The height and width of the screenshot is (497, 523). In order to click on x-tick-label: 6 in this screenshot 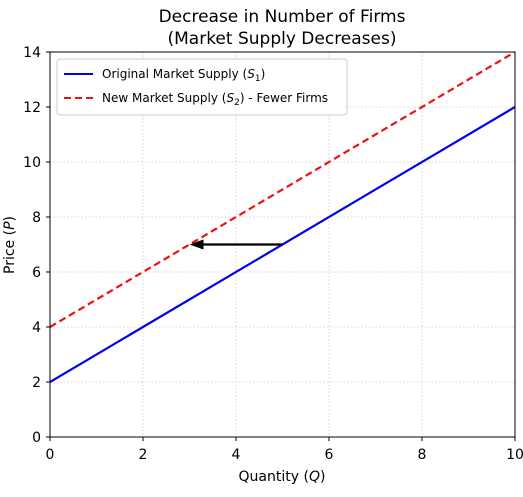, I will do `click(329, 455)`.